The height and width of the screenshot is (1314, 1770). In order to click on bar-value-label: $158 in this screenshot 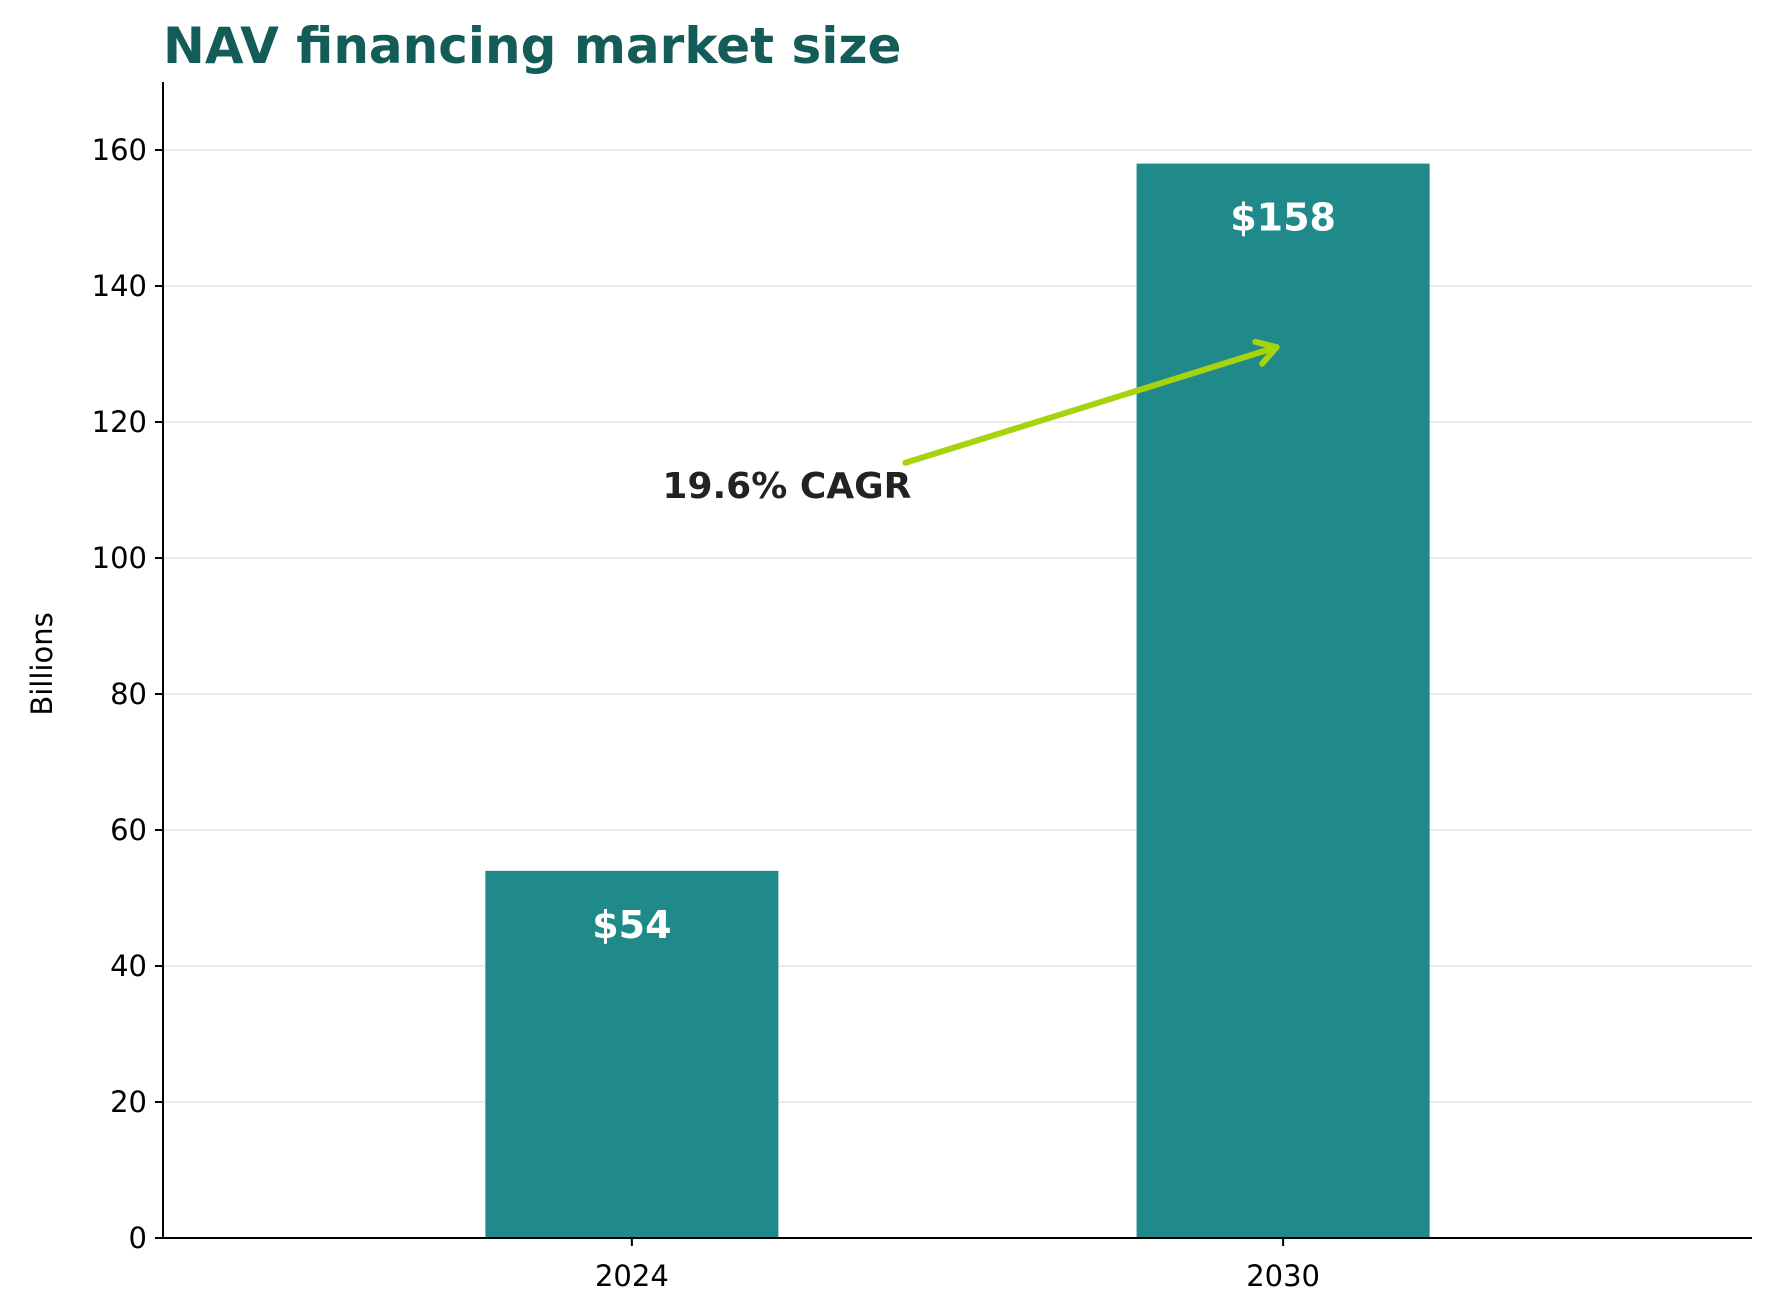, I will do `click(1283, 218)`.